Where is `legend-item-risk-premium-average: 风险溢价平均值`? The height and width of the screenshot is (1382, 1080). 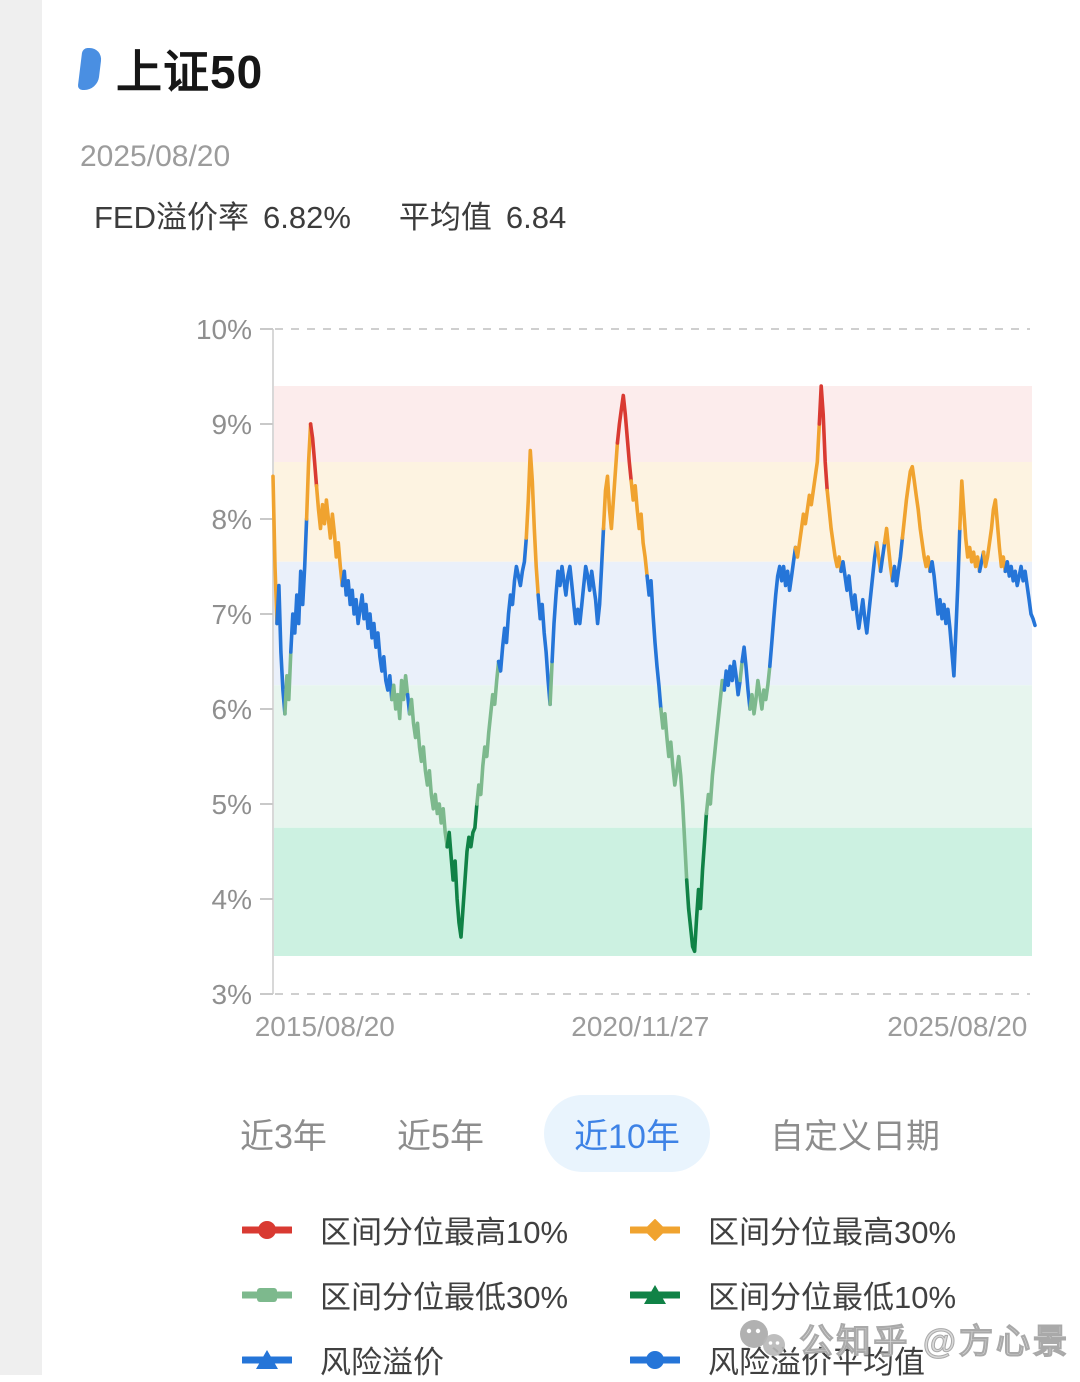 legend-item-risk-premium-average: 风险溢价平均值 is located at coordinates (855, 1359).